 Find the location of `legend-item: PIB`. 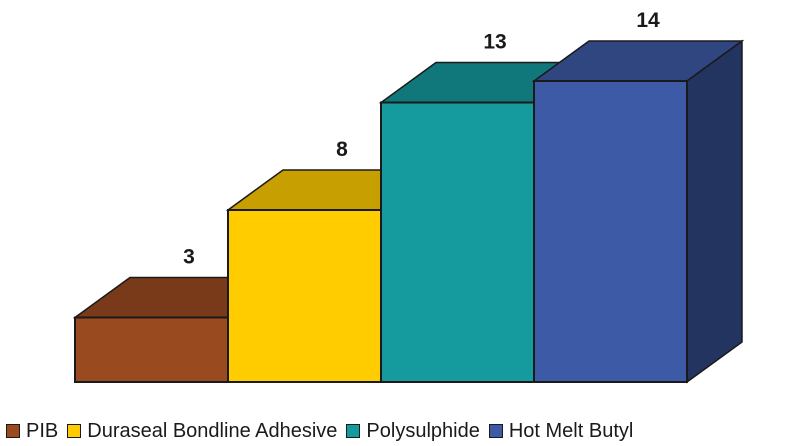

legend-item: PIB is located at coordinates (32, 431).